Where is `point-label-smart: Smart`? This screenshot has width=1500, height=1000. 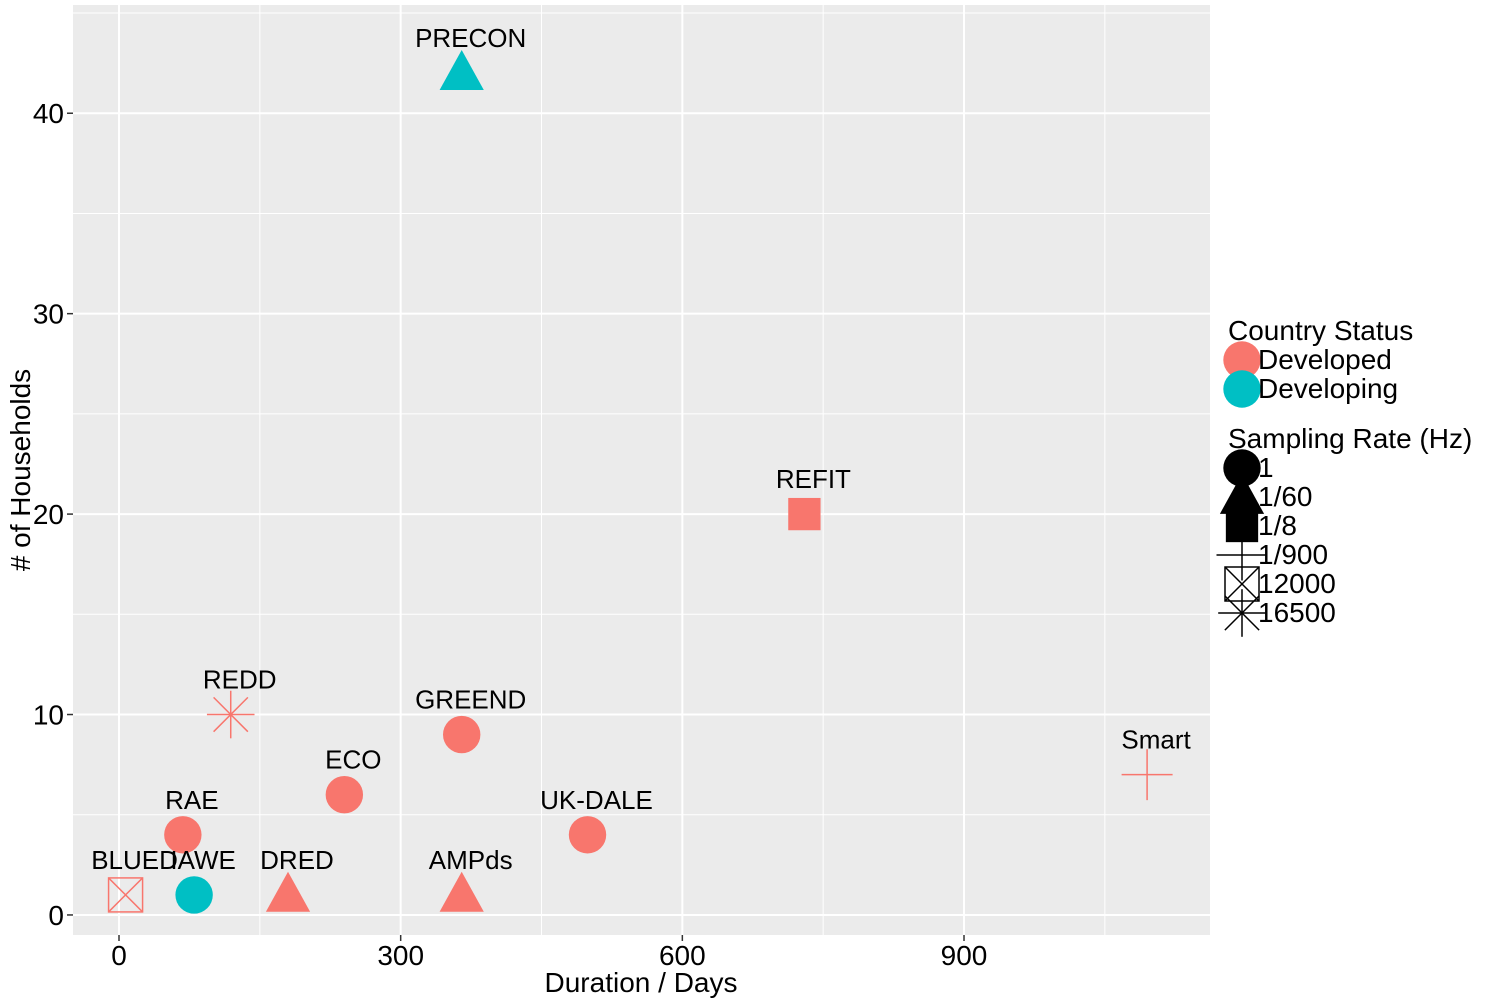
point-label-smart: Smart is located at coordinates (1156, 740).